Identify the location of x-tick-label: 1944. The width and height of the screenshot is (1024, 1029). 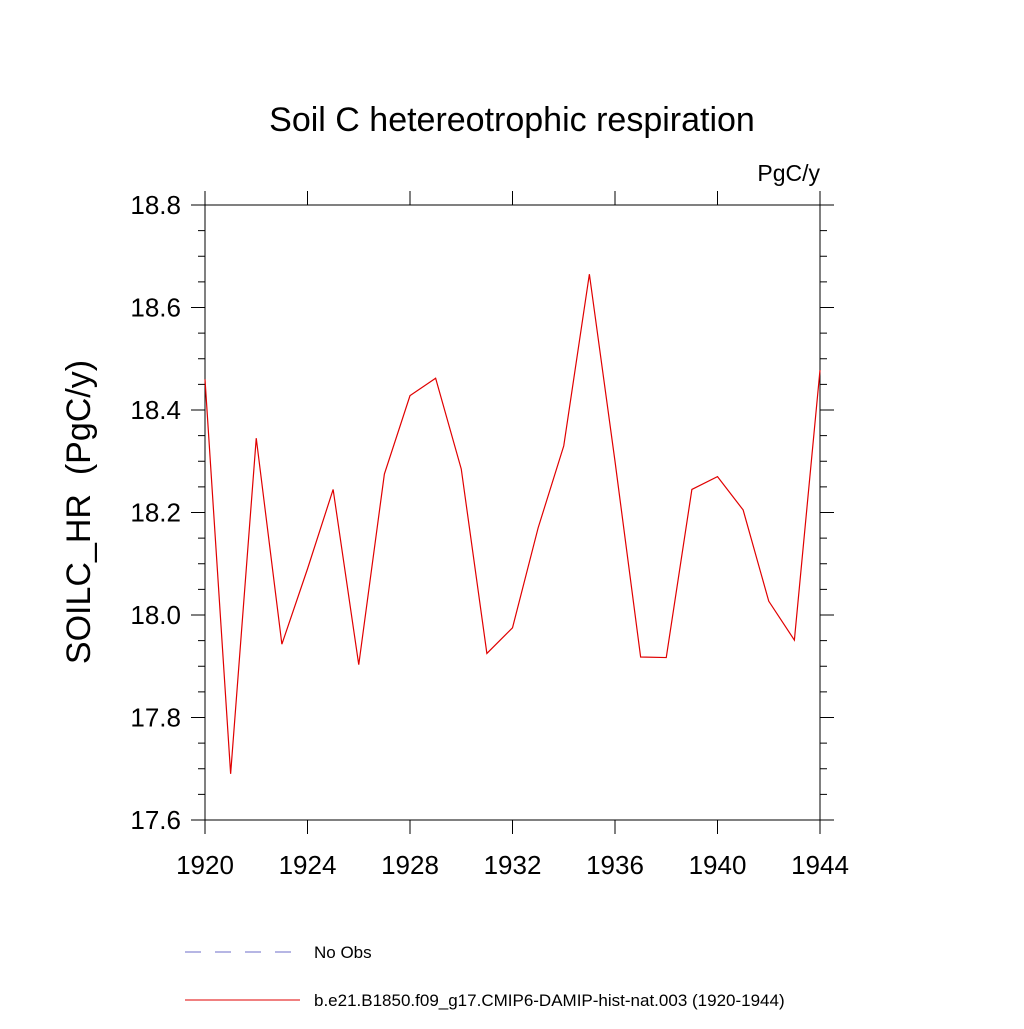
(820, 865).